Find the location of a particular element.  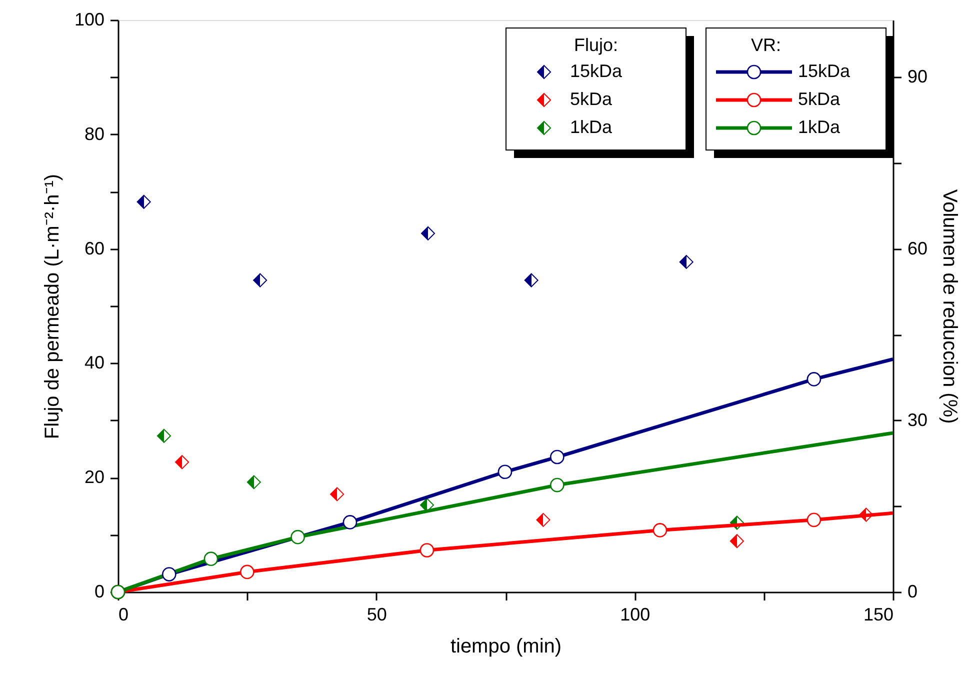

y2-tick-label: 90 is located at coordinates (918, 76).